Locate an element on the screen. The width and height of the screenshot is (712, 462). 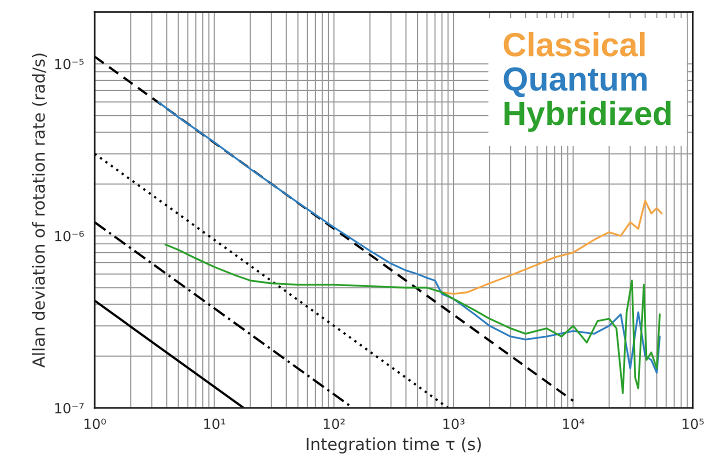
text: Classical is located at coordinates (574, 44).